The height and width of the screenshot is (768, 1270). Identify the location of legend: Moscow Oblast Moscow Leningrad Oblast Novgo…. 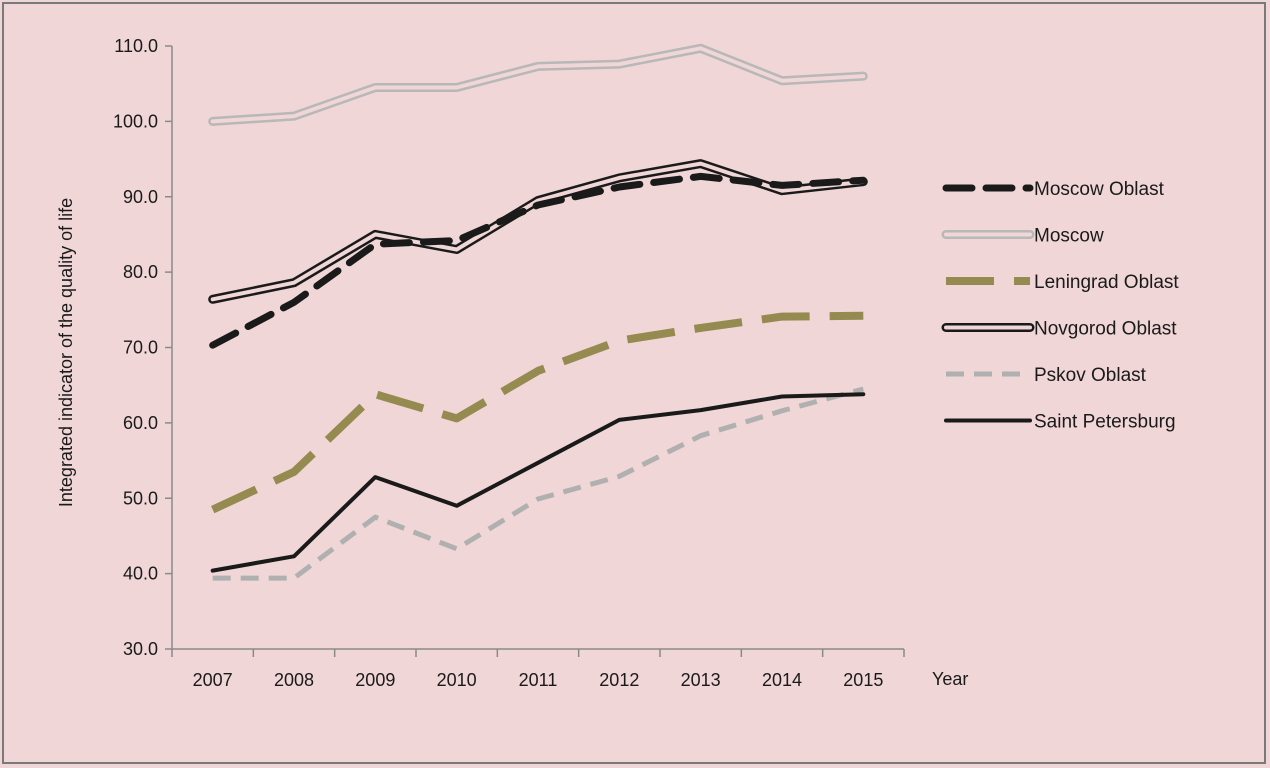
(1060, 306).